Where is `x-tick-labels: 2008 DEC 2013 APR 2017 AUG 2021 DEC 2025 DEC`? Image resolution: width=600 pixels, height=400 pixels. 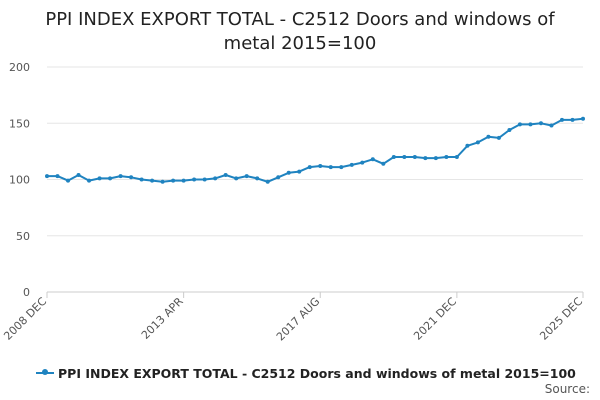
x-tick-labels: 2008 DEC 2013 APR 2017 AUG 2021 DEC 2025 DEC is located at coordinates (293, 319).